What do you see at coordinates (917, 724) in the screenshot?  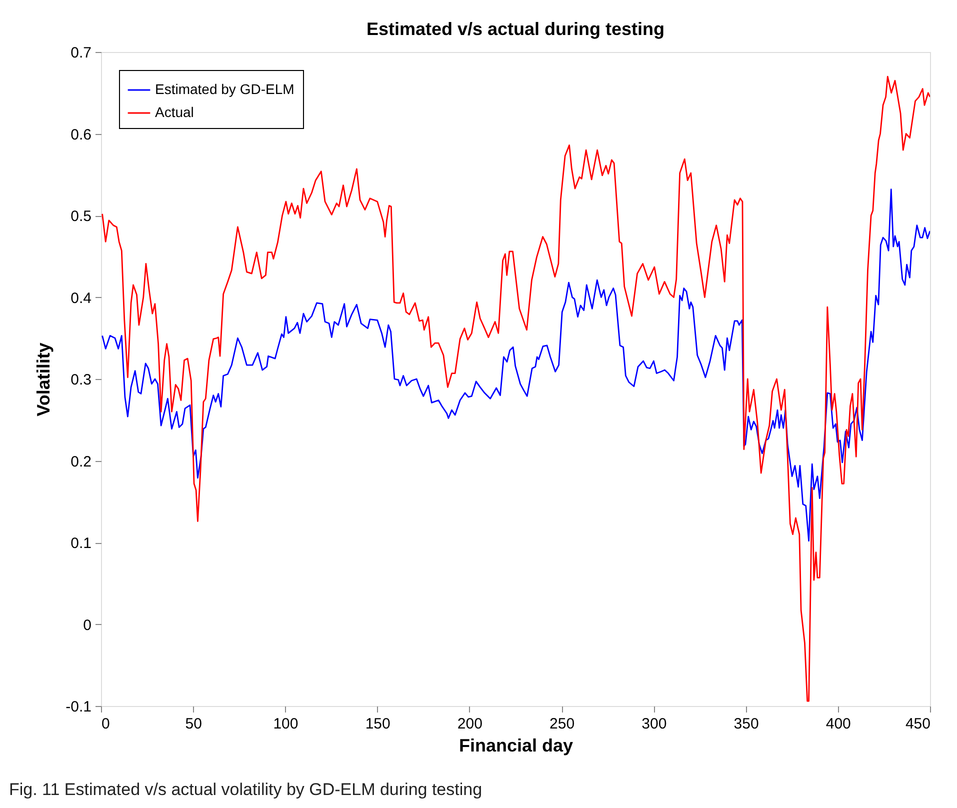 I see `x-tick-label: 450` at bounding box center [917, 724].